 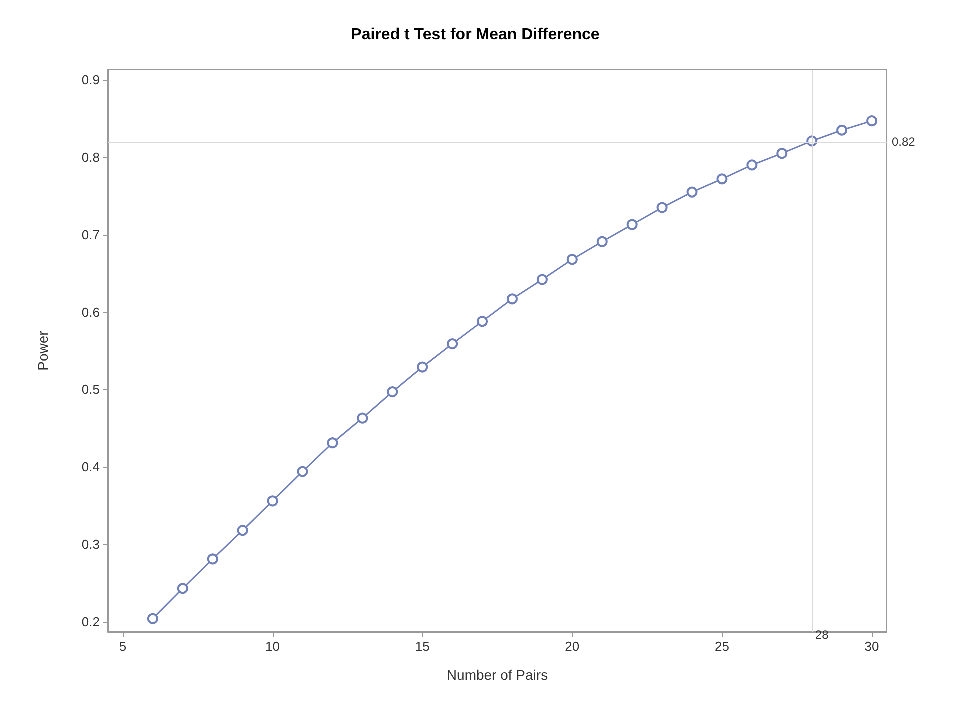 I want to click on ref-line-label: 28, so click(x=822, y=635).